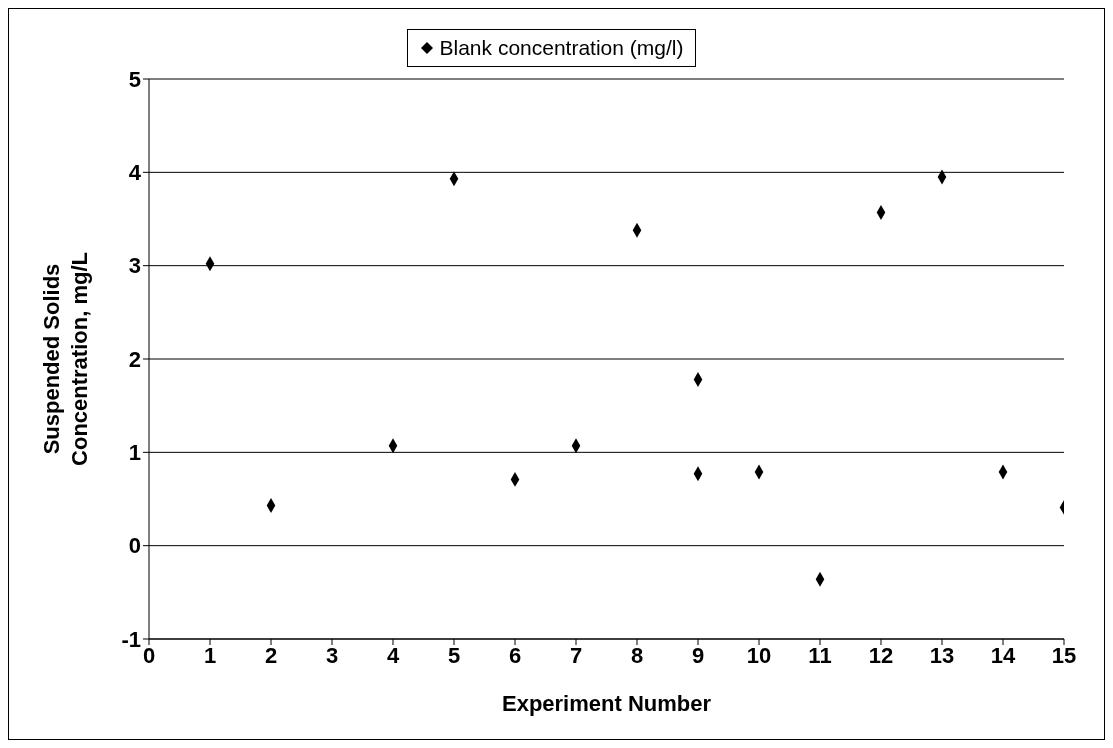  Describe the element at coordinates (134, 453) in the screenshot. I see `y-tick-label: 1` at that location.